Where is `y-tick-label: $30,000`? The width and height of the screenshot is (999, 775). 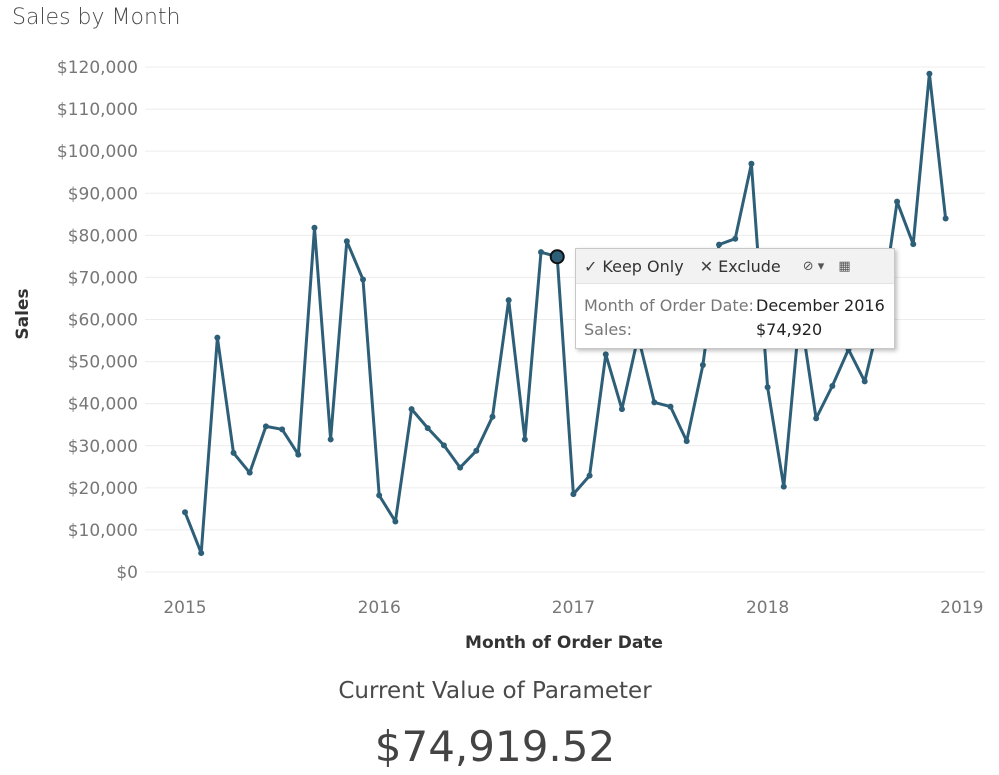
y-tick-label: $30,000 is located at coordinates (103, 447).